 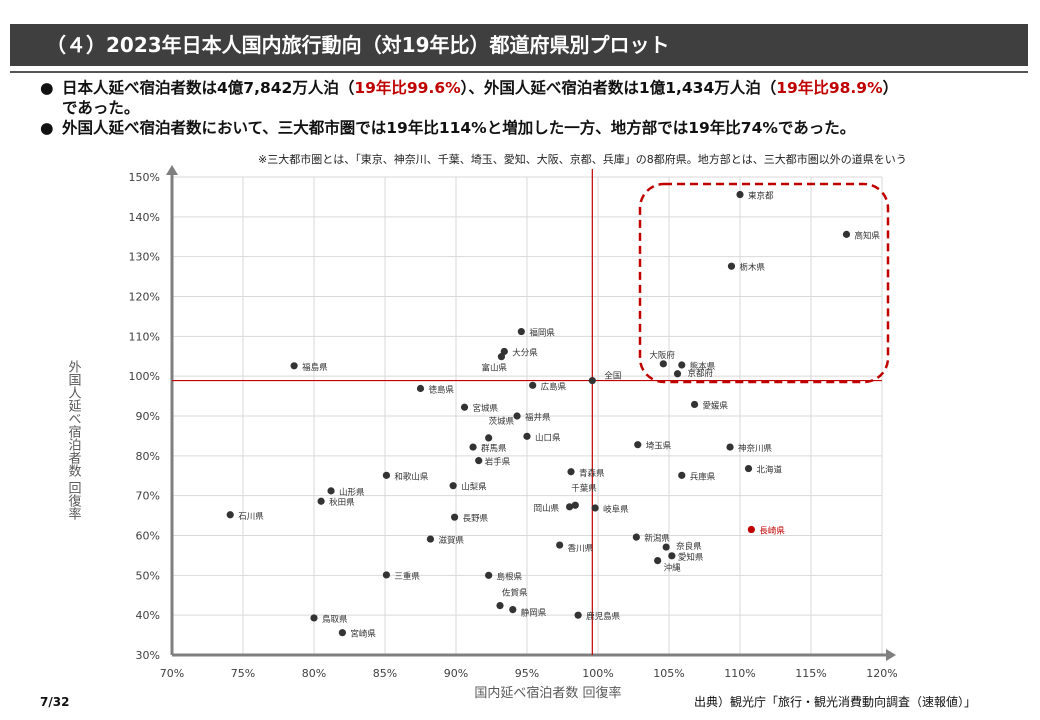 What do you see at coordinates (363, 634) in the screenshot?
I see `point-label: 宮崎県` at bounding box center [363, 634].